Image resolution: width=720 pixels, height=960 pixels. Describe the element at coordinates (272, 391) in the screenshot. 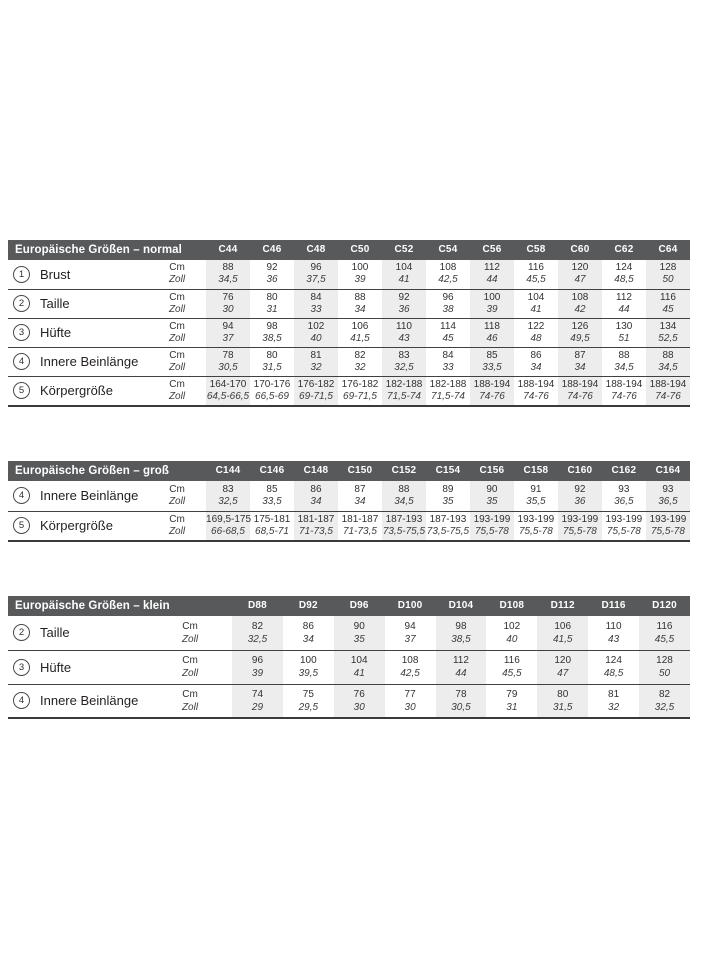

I see `size-cell: 170-176 66,5-69` at that location.